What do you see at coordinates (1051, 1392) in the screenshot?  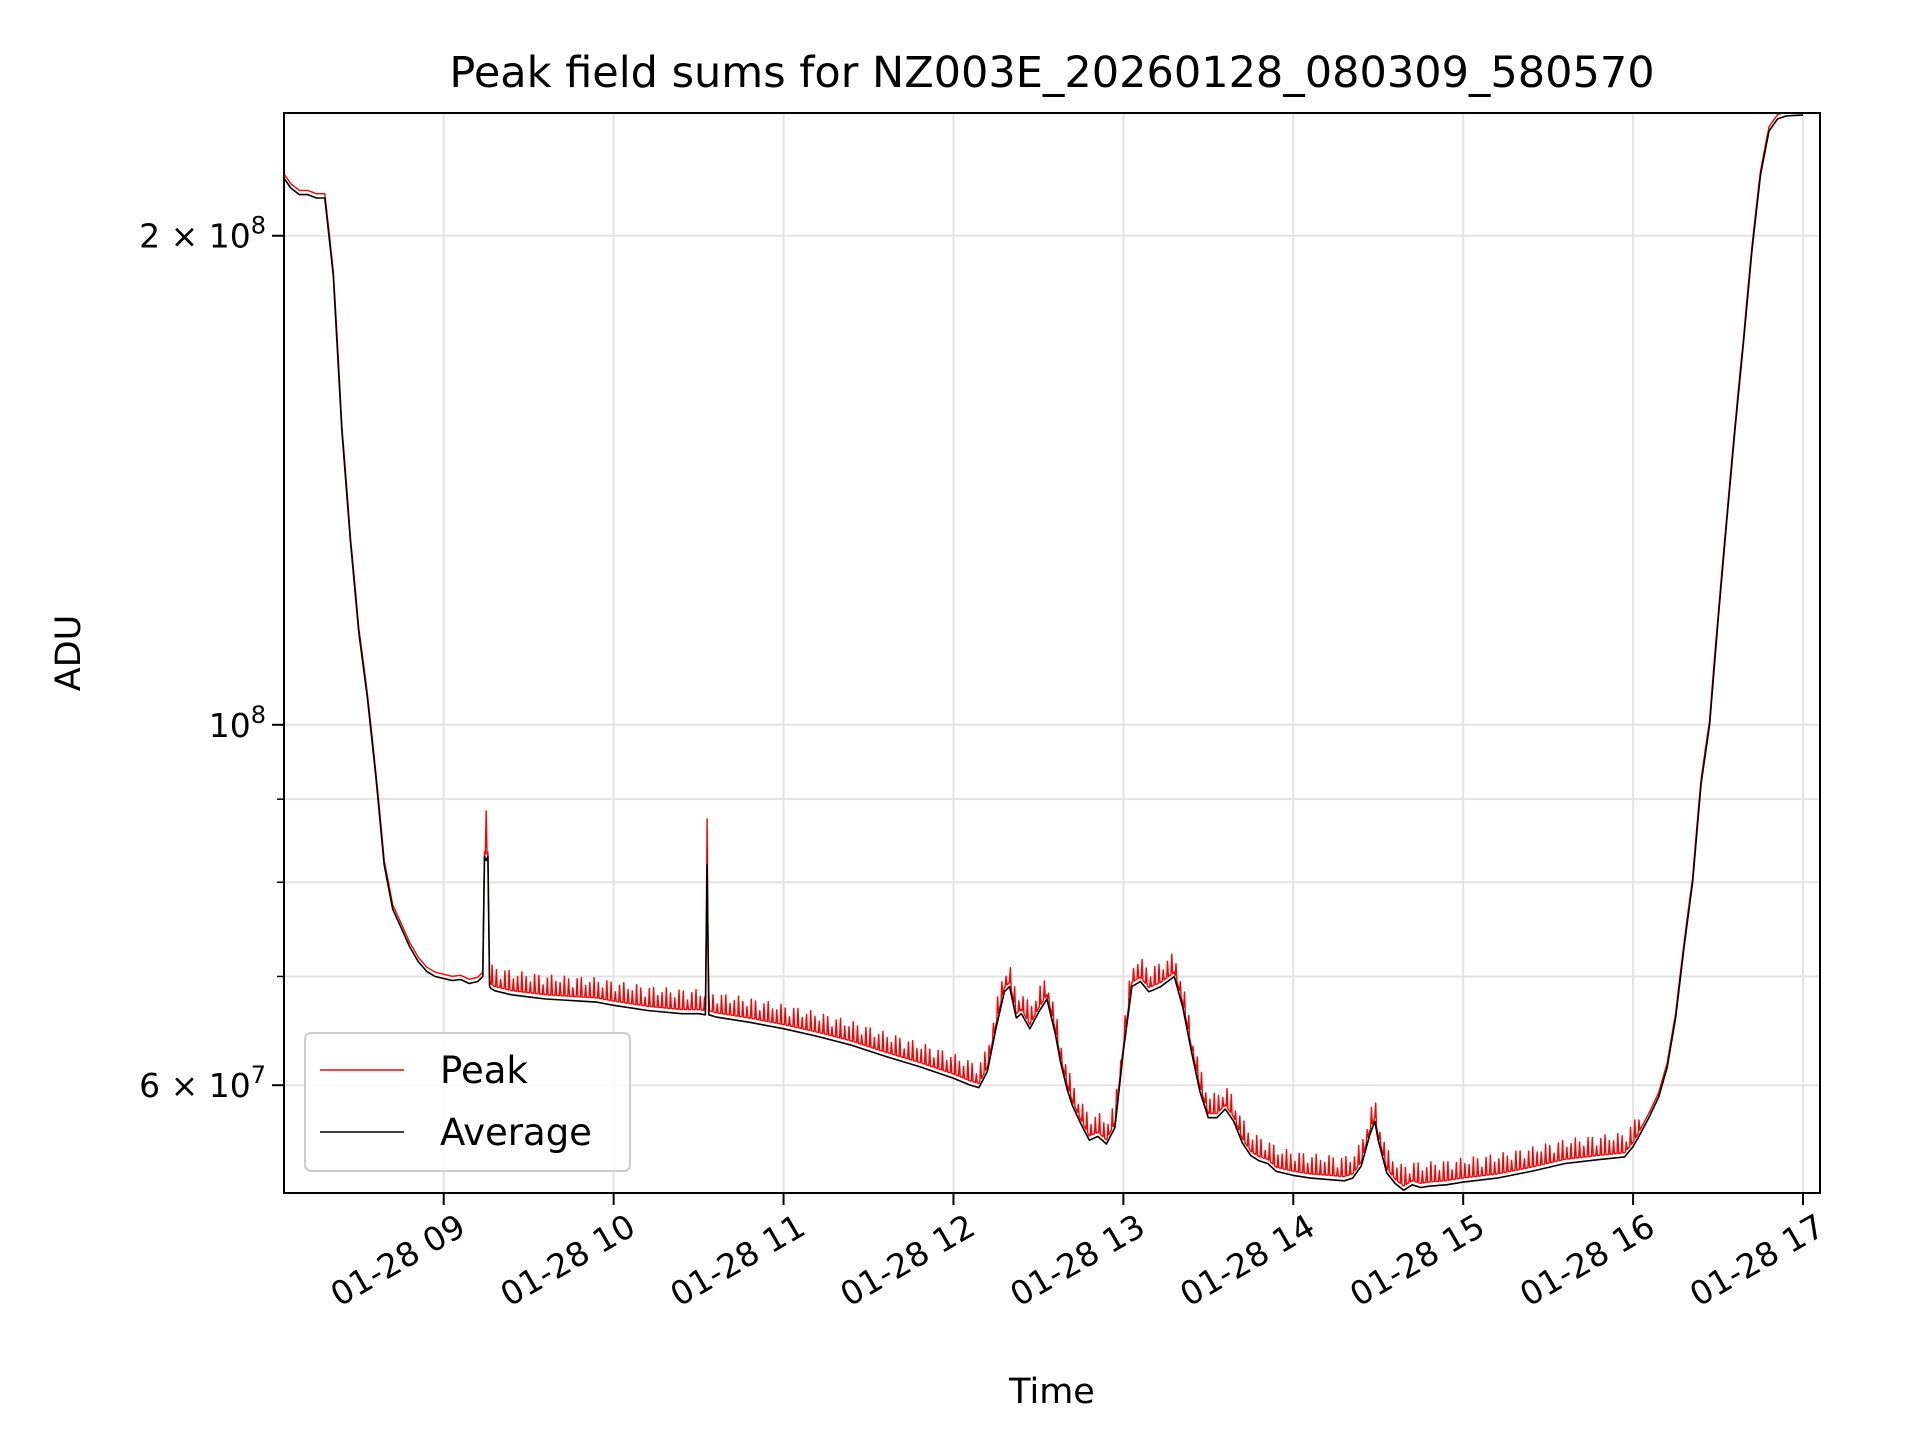 I see `x-axis-label: Time` at bounding box center [1051, 1392].